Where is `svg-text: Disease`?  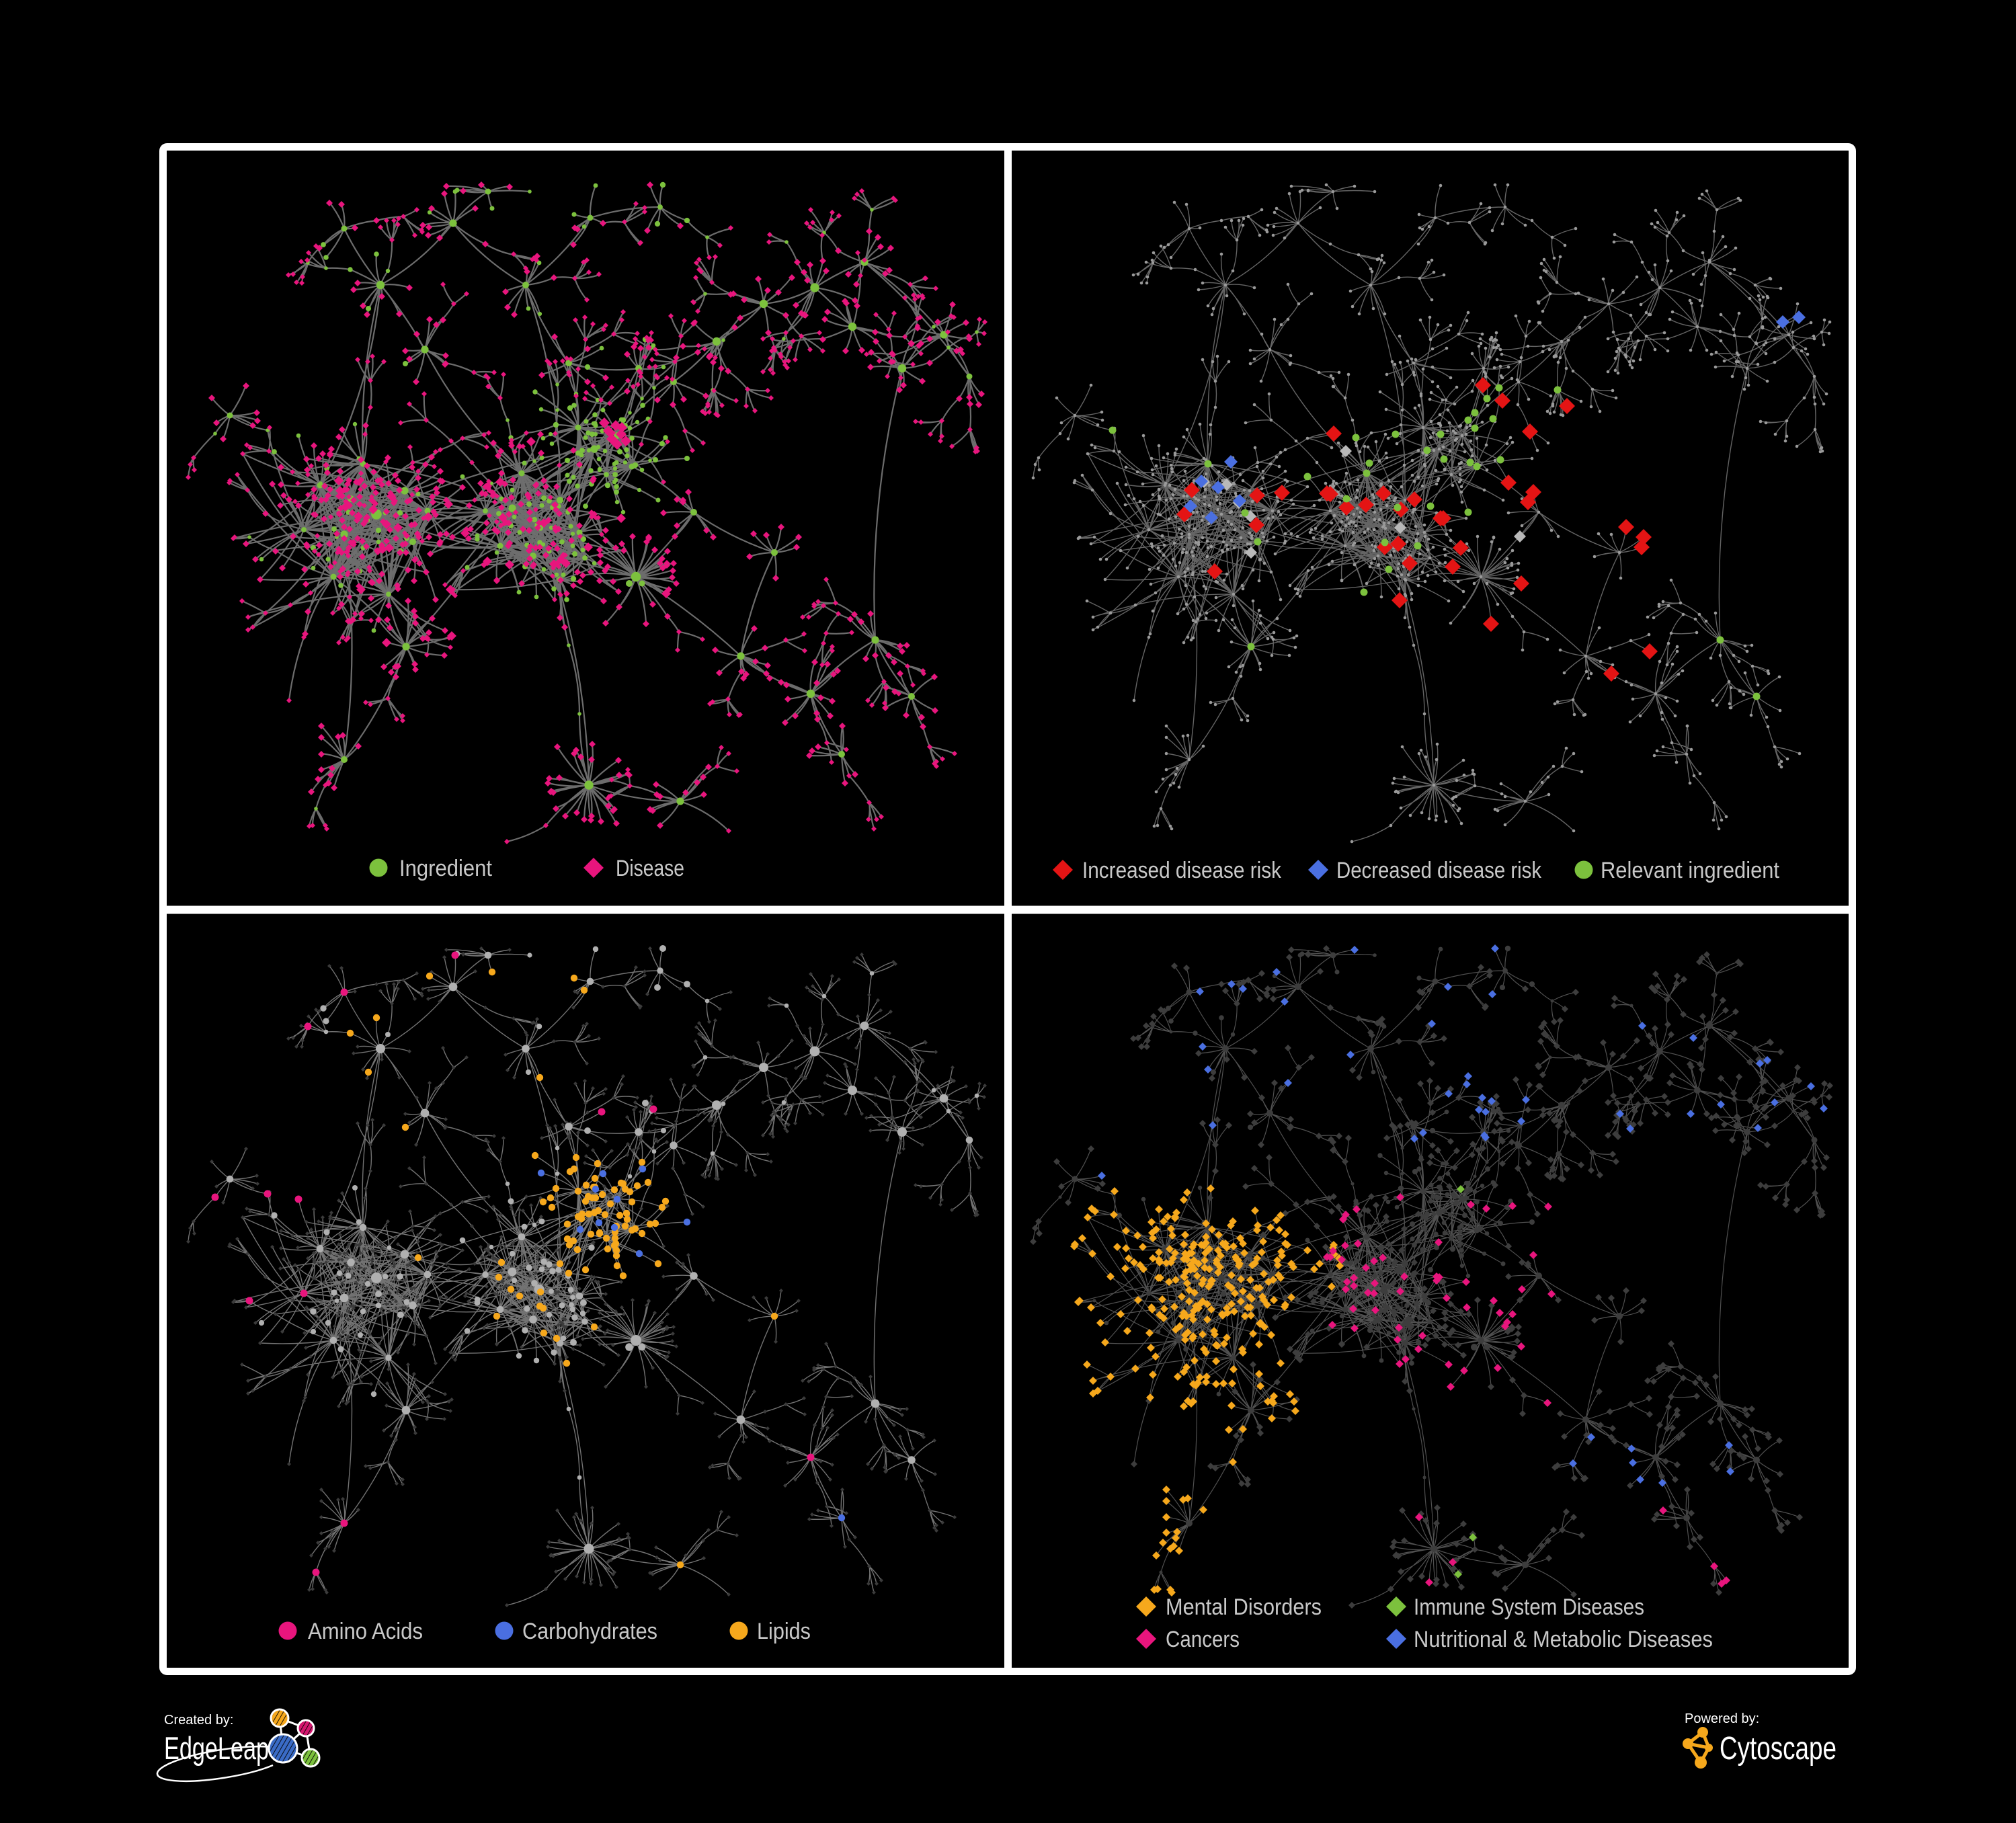 svg-text: Disease is located at coordinates (650, 868).